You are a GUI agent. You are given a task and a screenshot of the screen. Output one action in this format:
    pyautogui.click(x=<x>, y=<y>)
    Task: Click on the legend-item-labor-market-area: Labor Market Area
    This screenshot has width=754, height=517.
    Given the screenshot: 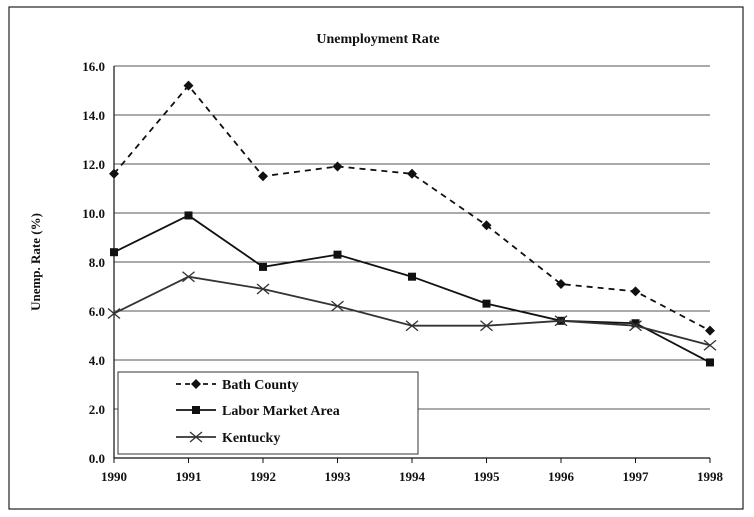 What is the action you would take?
    pyautogui.click(x=258, y=411)
    